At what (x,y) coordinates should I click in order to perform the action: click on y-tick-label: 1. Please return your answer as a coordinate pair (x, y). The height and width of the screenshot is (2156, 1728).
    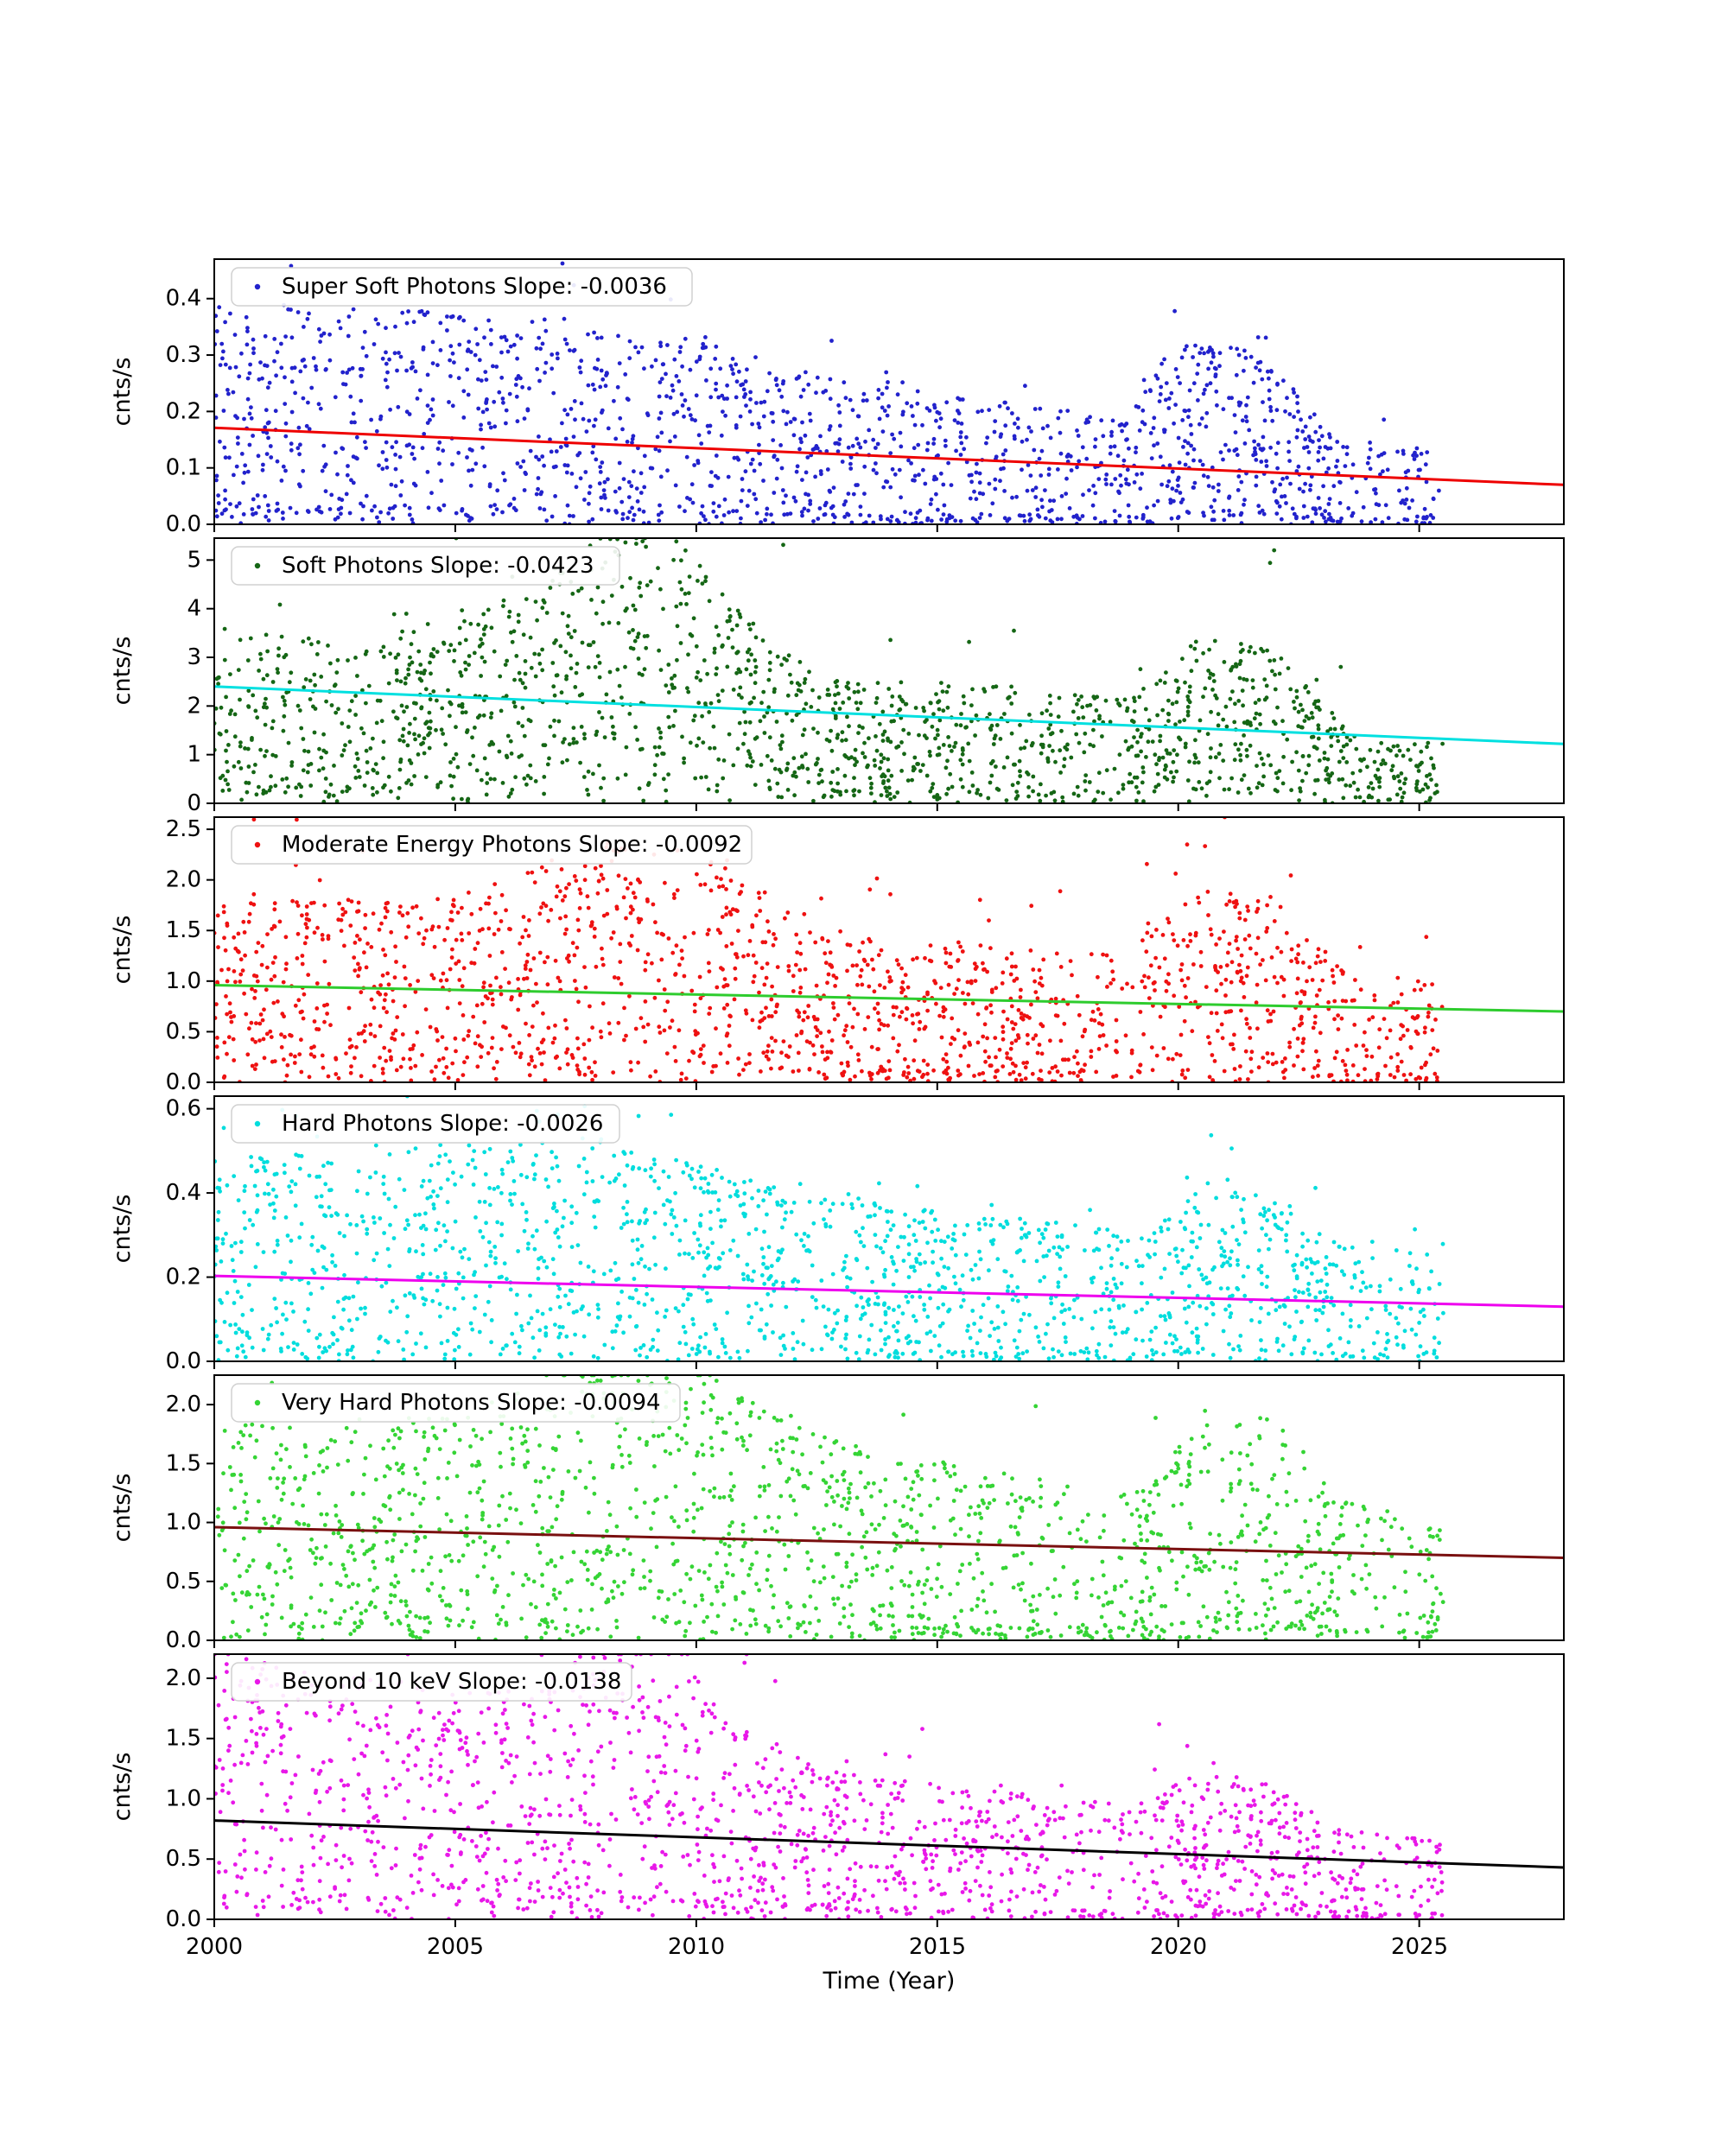
    Looking at the image, I should click on (194, 755).